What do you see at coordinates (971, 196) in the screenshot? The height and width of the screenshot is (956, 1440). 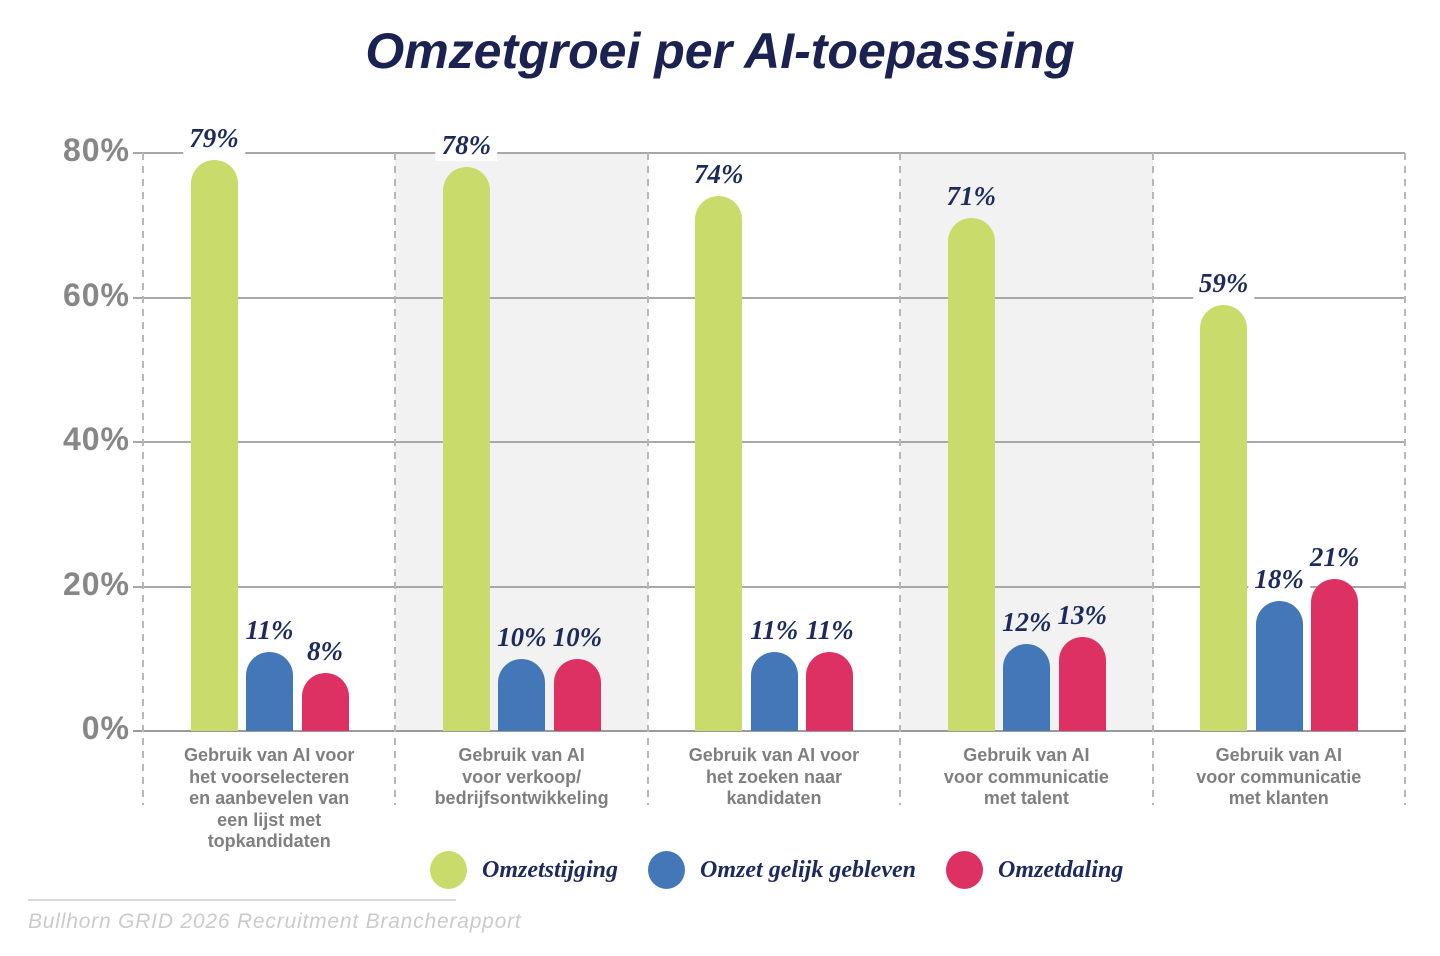 I see `value-label: 71%` at bounding box center [971, 196].